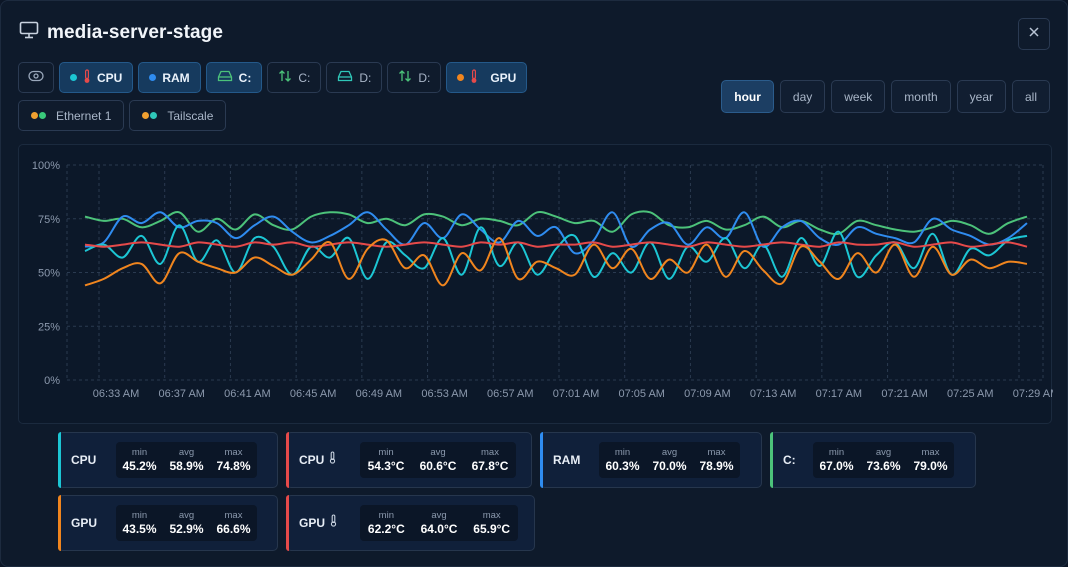 The height and width of the screenshot is (567, 1068). I want to click on sensor-chip-gpu: GPU, so click(487, 77).